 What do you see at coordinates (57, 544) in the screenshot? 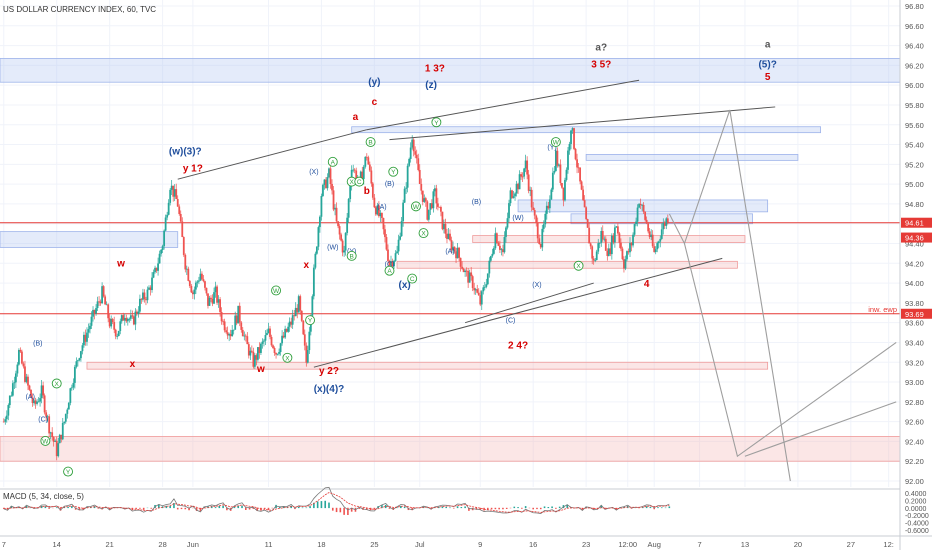
I see `time-tick-label: 14` at bounding box center [57, 544].